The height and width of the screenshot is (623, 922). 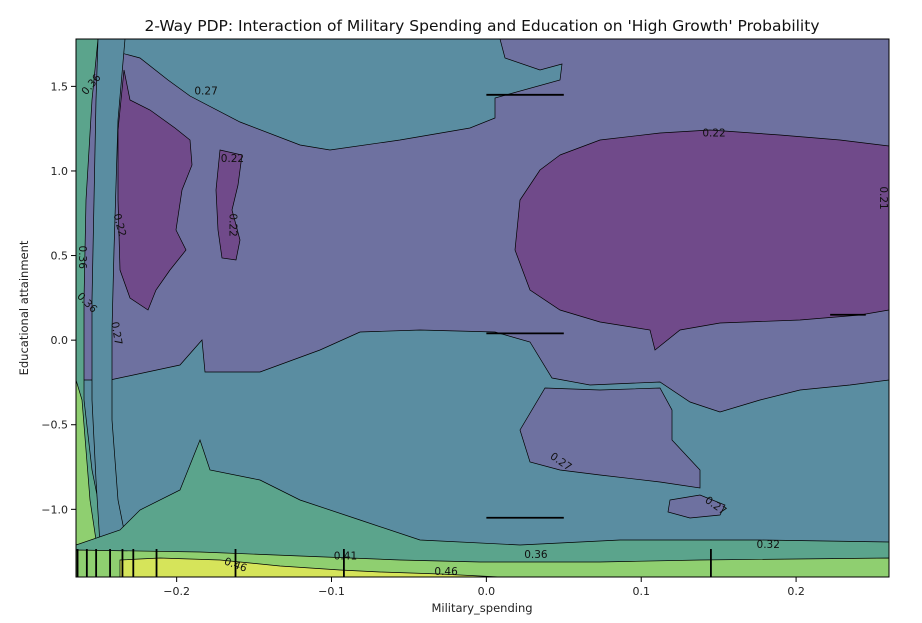 What do you see at coordinates (345, 557) in the screenshot?
I see `contour-label: 0.41` at bounding box center [345, 557].